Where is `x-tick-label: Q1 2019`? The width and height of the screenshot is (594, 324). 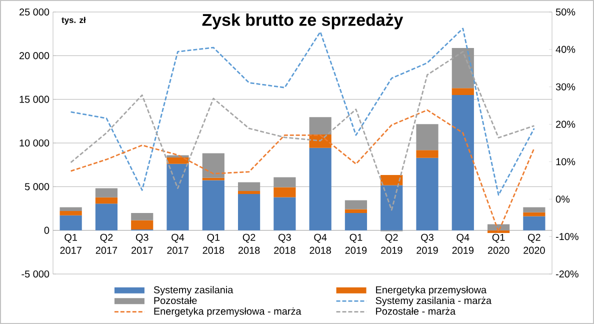 x-tick-label: Q1 2019 is located at coordinates (356, 244).